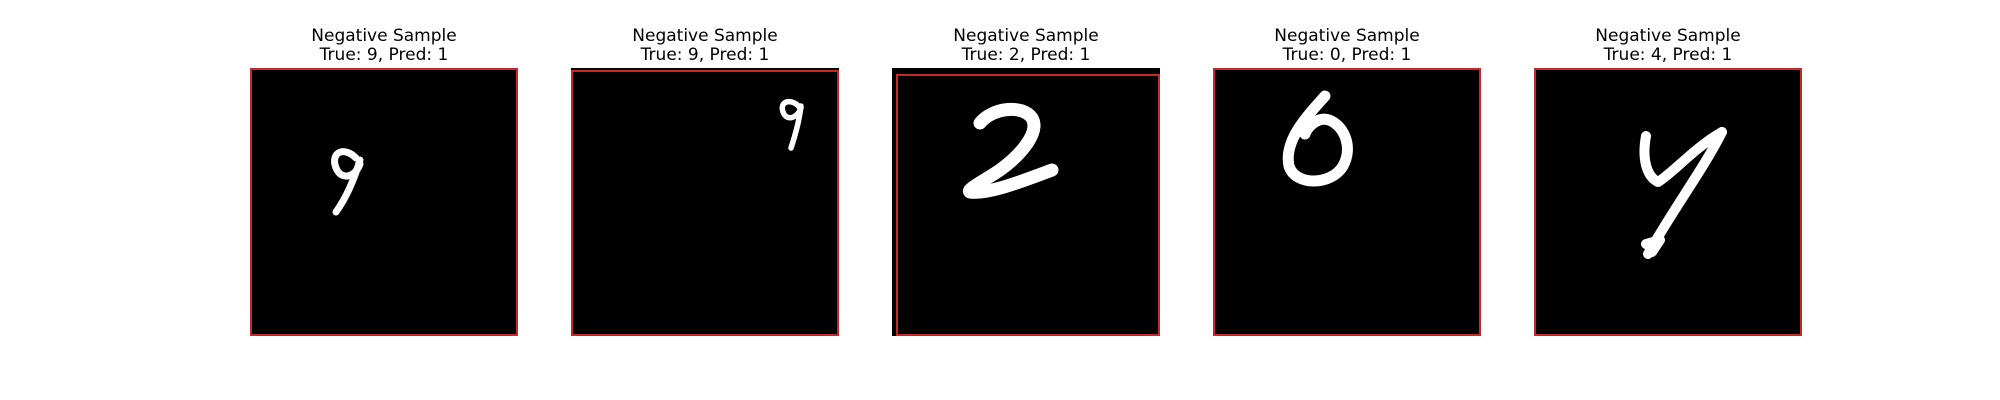 This screenshot has height=400, width=2000. What do you see at coordinates (1010, 150) in the screenshot?
I see `handwritten-digit-2-icon` at bounding box center [1010, 150].